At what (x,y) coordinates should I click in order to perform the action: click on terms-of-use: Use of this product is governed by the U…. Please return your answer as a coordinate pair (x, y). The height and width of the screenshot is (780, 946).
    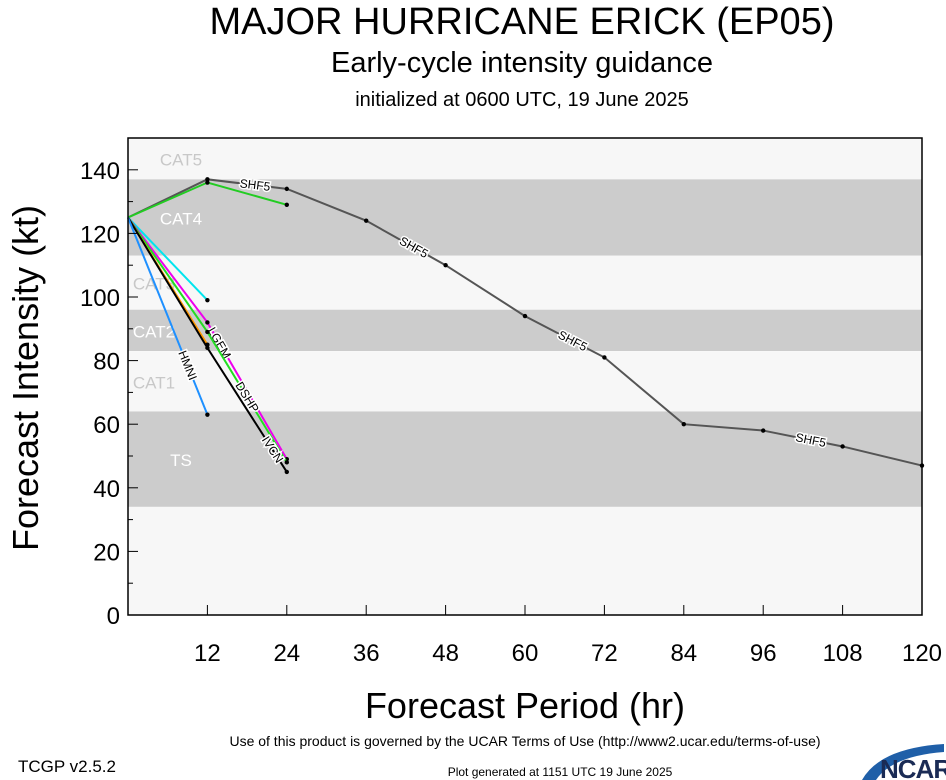
    Looking at the image, I should click on (524, 741).